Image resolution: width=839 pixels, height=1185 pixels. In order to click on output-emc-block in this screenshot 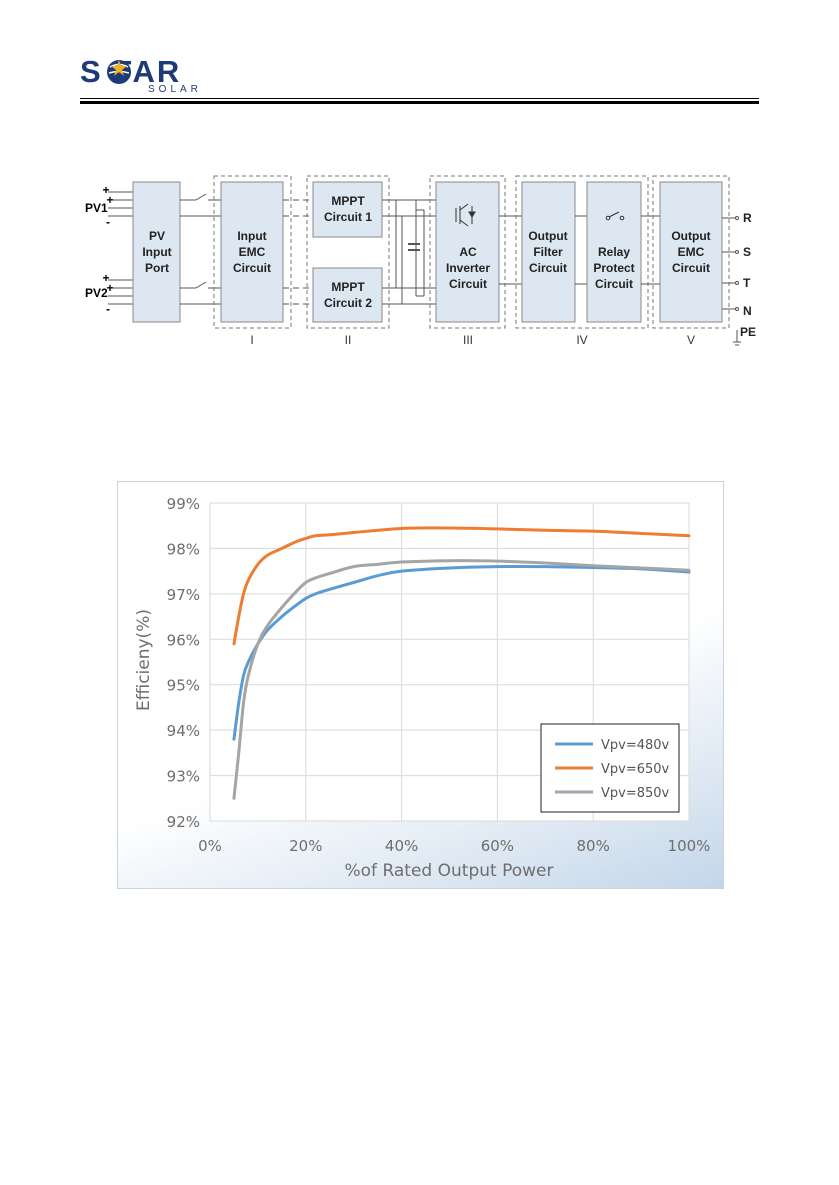, I will do `click(691, 252)`.